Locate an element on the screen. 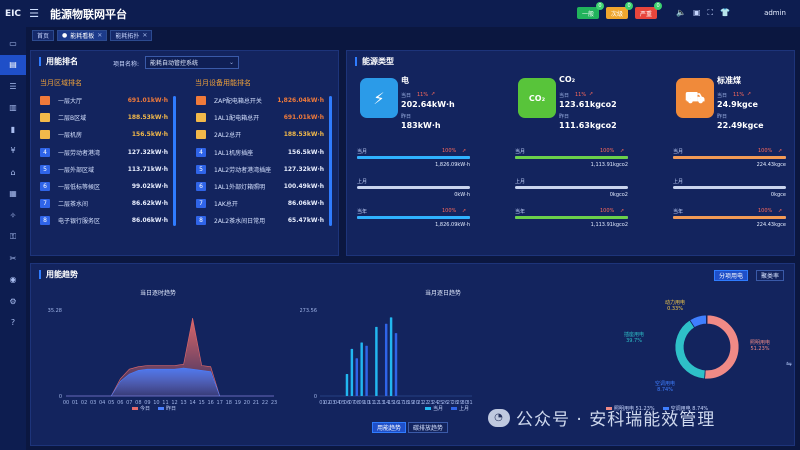  energy-trend-button: 用能趋势 is located at coordinates (389, 427).